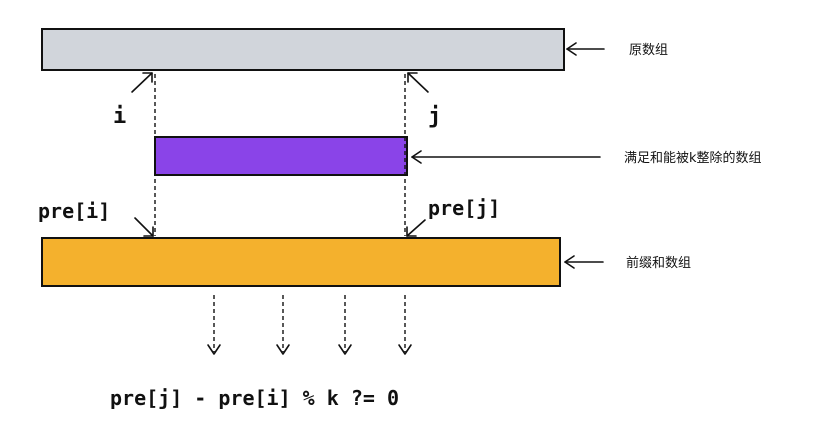  What do you see at coordinates (434, 116) in the screenshot?
I see `j-label: j` at bounding box center [434, 116].